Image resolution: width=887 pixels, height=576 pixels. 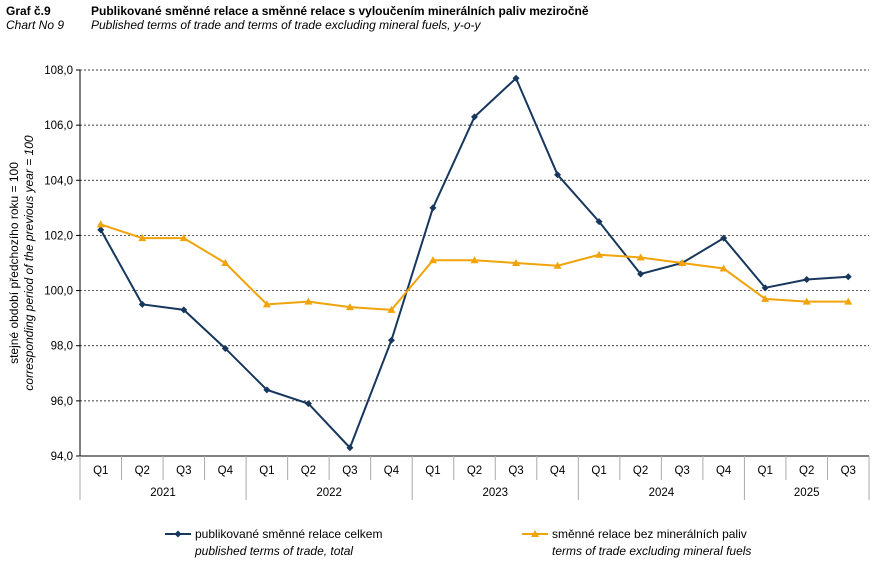 What do you see at coordinates (58, 236) in the screenshot?
I see `y-tick-label: 102,0` at bounding box center [58, 236].